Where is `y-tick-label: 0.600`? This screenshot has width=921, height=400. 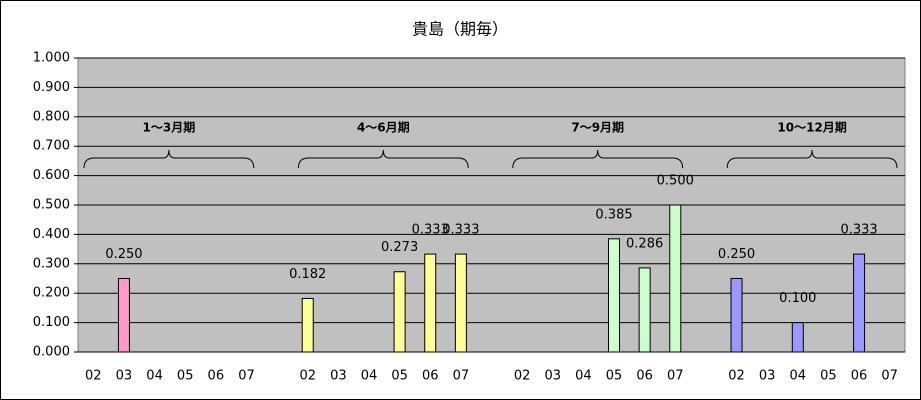
y-tick-label: 0.600 is located at coordinates (51, 175).